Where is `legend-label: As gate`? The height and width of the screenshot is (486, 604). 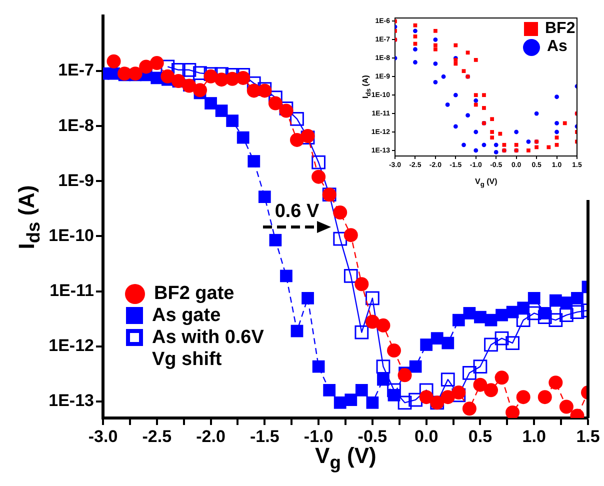 legend-label: As gate is located at coordinates (186, 316).